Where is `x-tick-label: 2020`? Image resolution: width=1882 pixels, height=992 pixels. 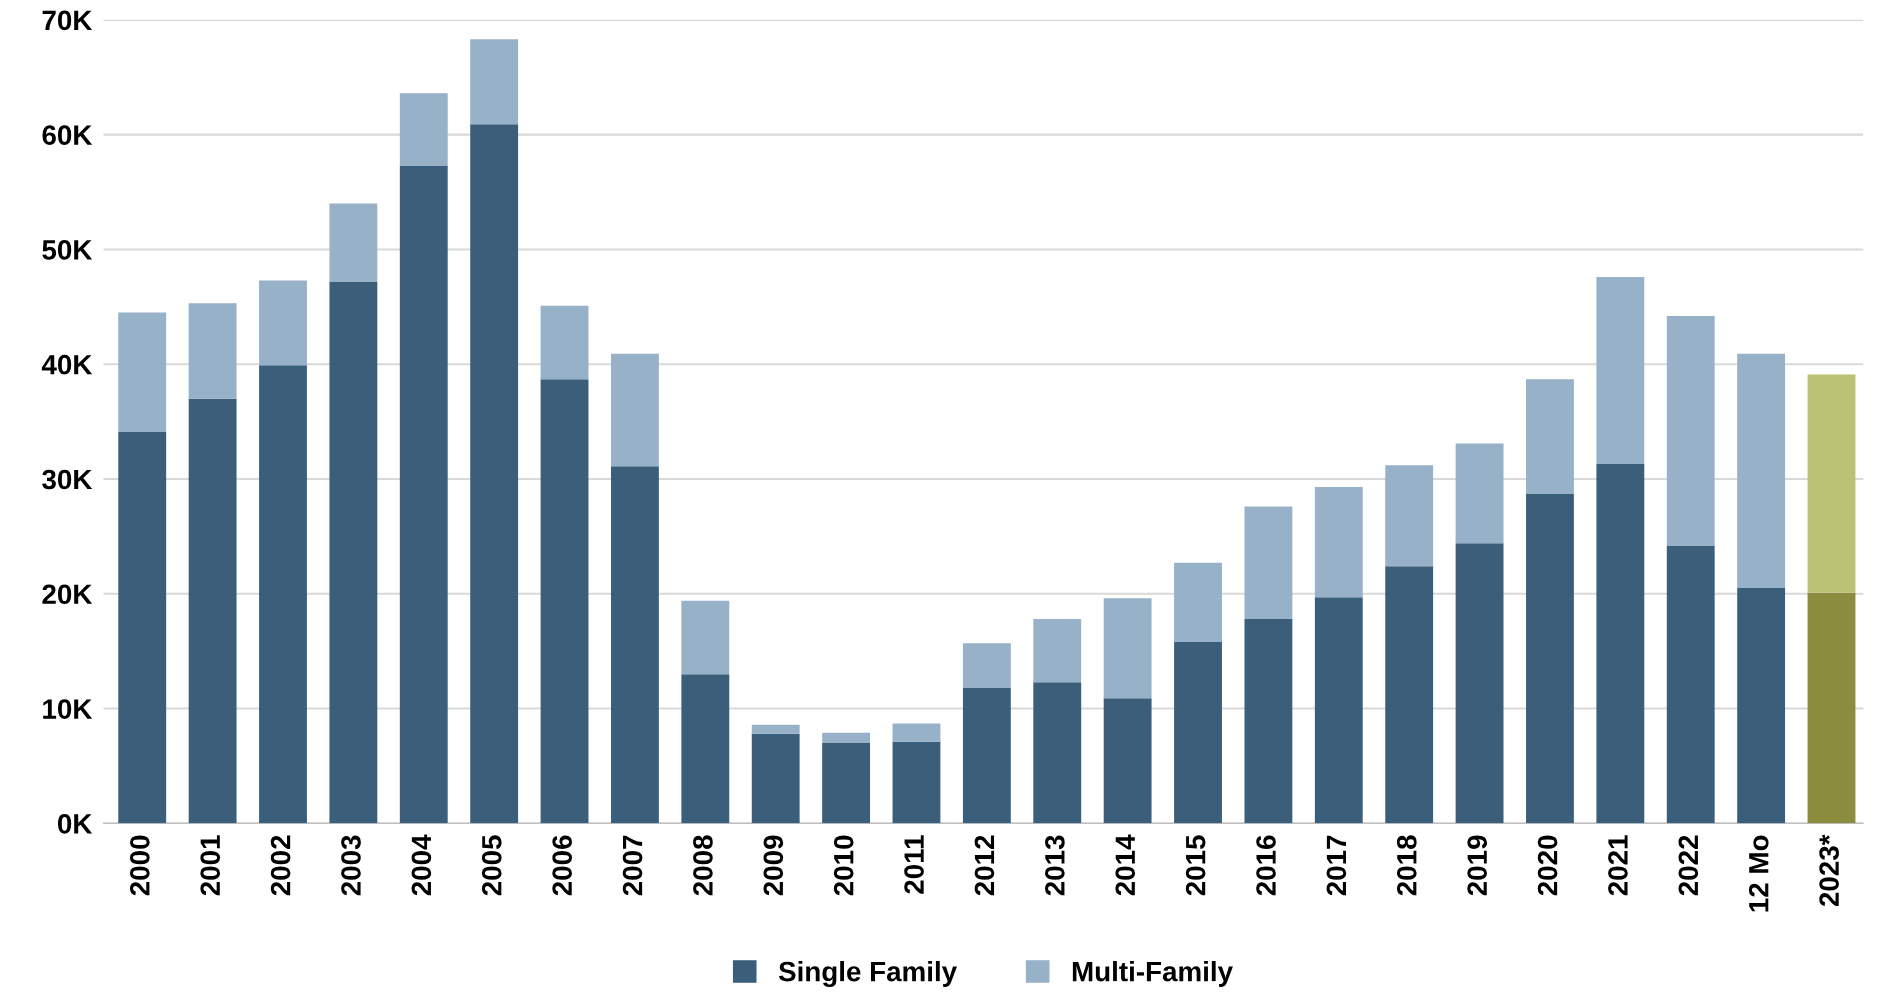
x-tick-label: 2020 is located at coordinates (1547, 865).